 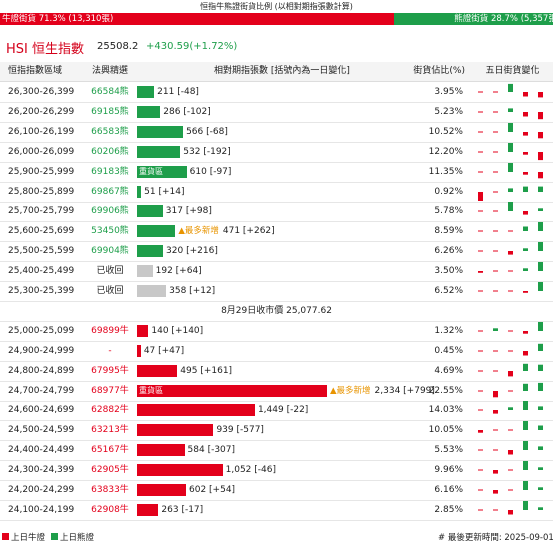 What do you see at coordinates (276, 72) in the screenshot?
I see `table-header: 恒指指數區域 法興精選 相對期指張數 [括號內為一日變化] 街貨佔比(%) 五日街貨變化` at bounding box center [276, 72].